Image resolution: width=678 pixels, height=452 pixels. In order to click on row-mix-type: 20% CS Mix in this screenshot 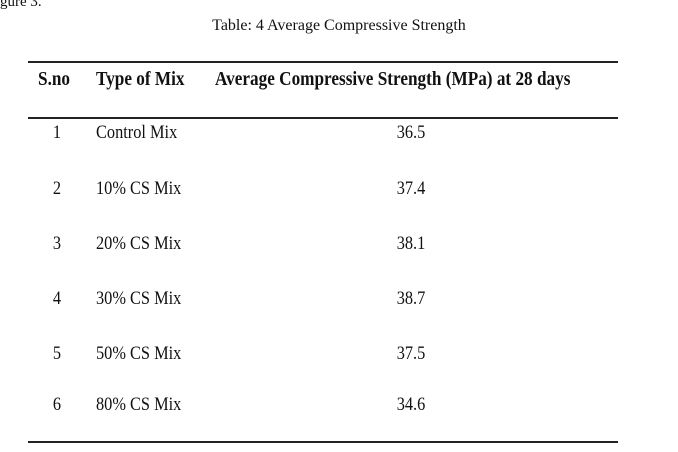, I will do `click(139, 243)`.